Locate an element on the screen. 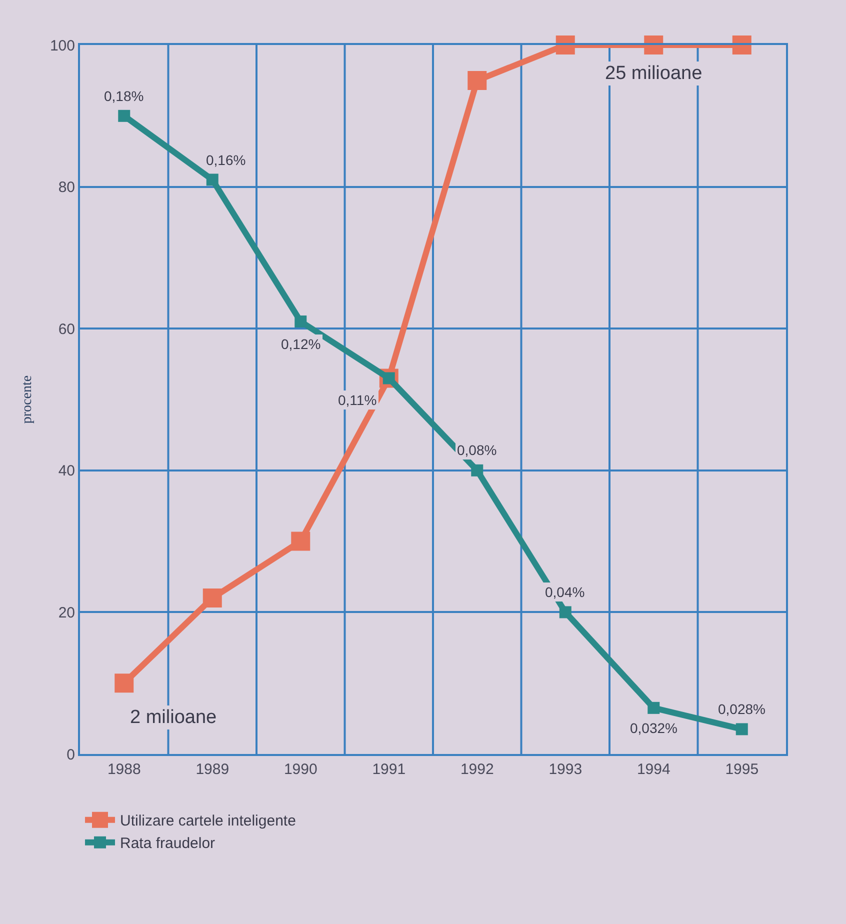 This screenshot has height=924, width=846. annotation: 2 milioane is located at coordinates (173, 717).